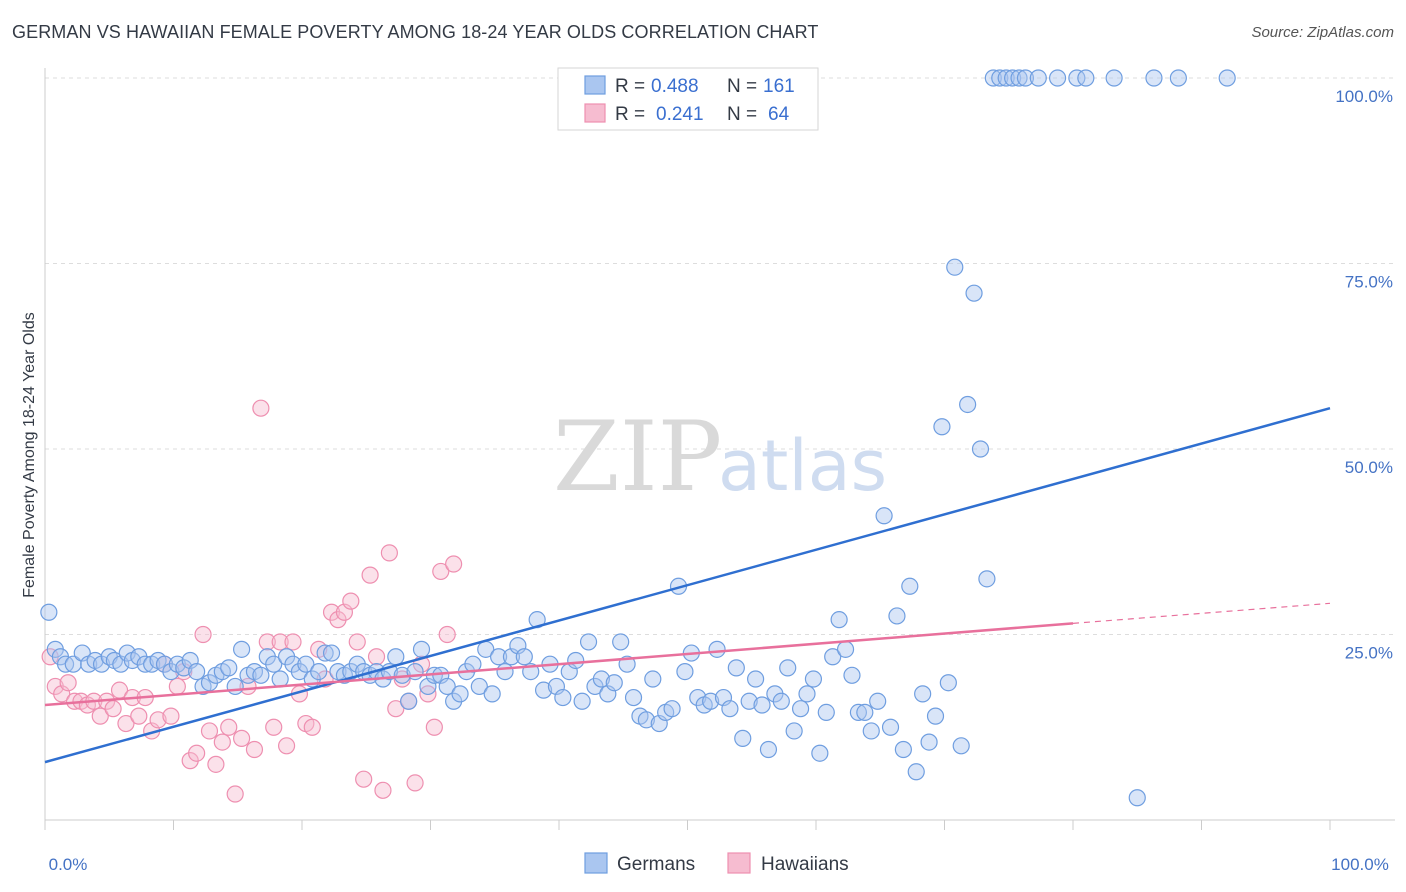 This screenshot has height=892, width=1406. Describe the element at coordinates (630, 114) in the screenshot. I see `legend-r-label-hawaiians: R =` at that location.